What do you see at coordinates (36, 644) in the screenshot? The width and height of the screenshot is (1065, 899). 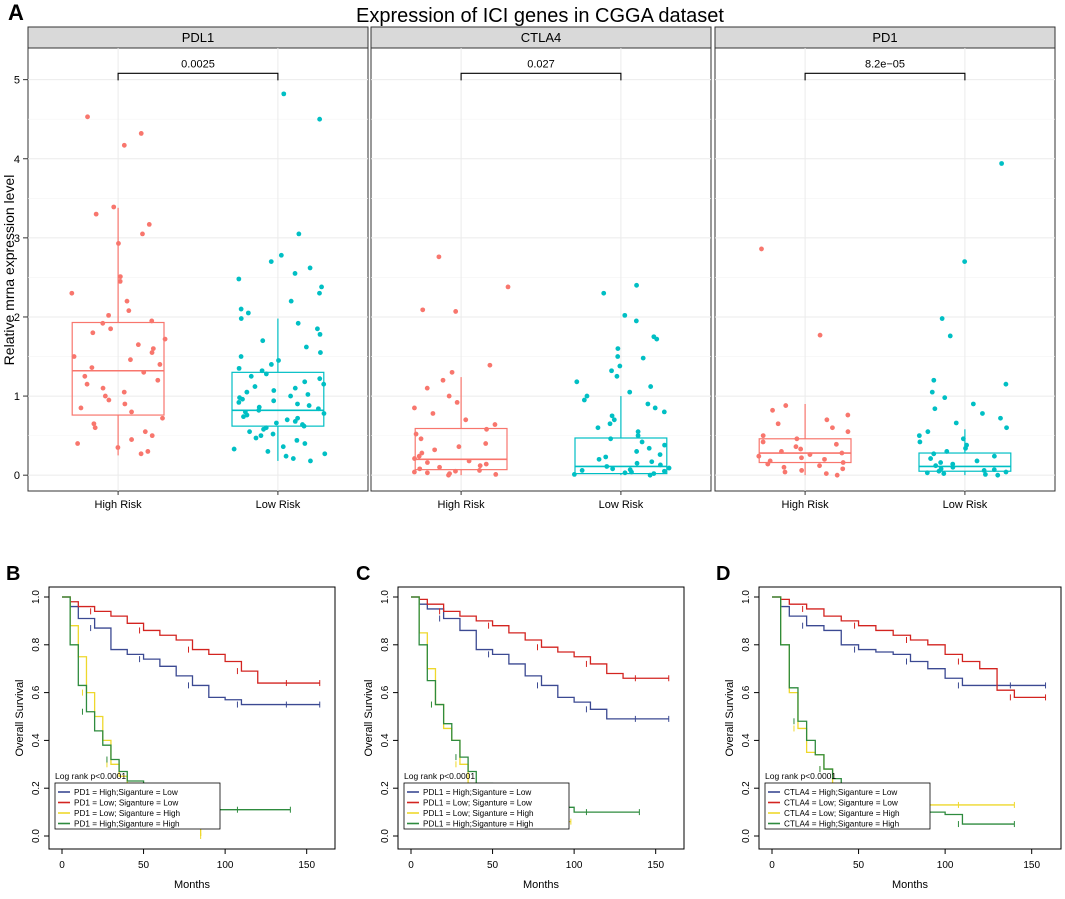 I see `km-y-tick-label: 0.8` at bounding box center [36, 644].